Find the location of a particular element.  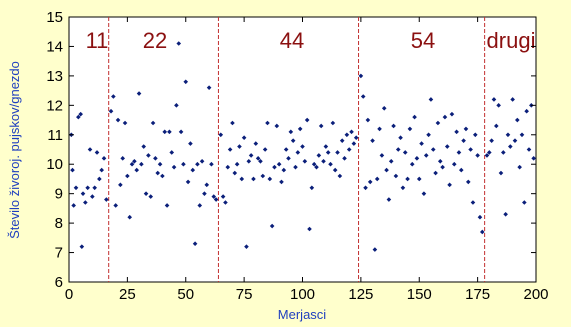

group-label-5: drugi is located at coordinates (511, 40).